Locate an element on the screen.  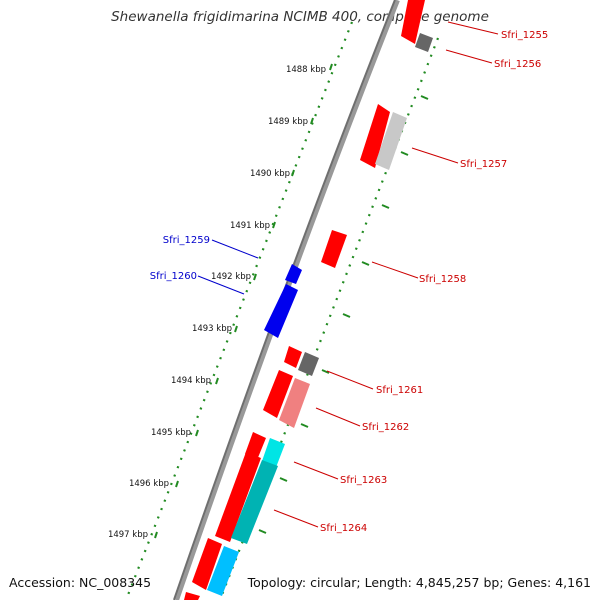
gene-label-sfri-1264: Sfri_1264 is located at coordinates (343, 528).